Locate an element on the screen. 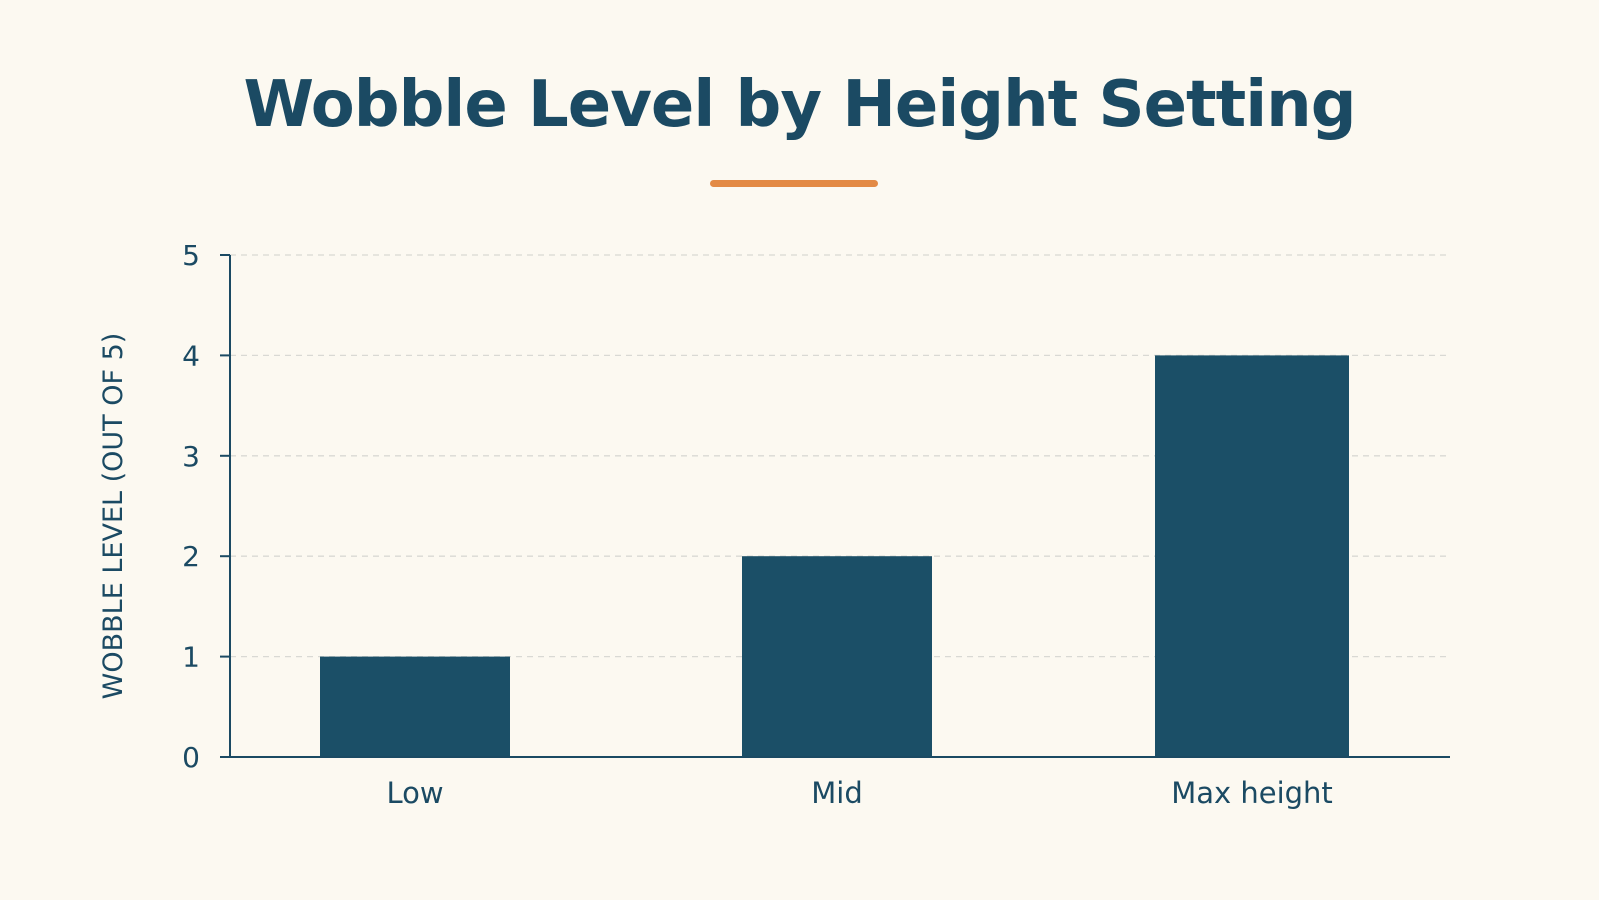  y-tick-label: 4 is located at coordinates (191, 355).